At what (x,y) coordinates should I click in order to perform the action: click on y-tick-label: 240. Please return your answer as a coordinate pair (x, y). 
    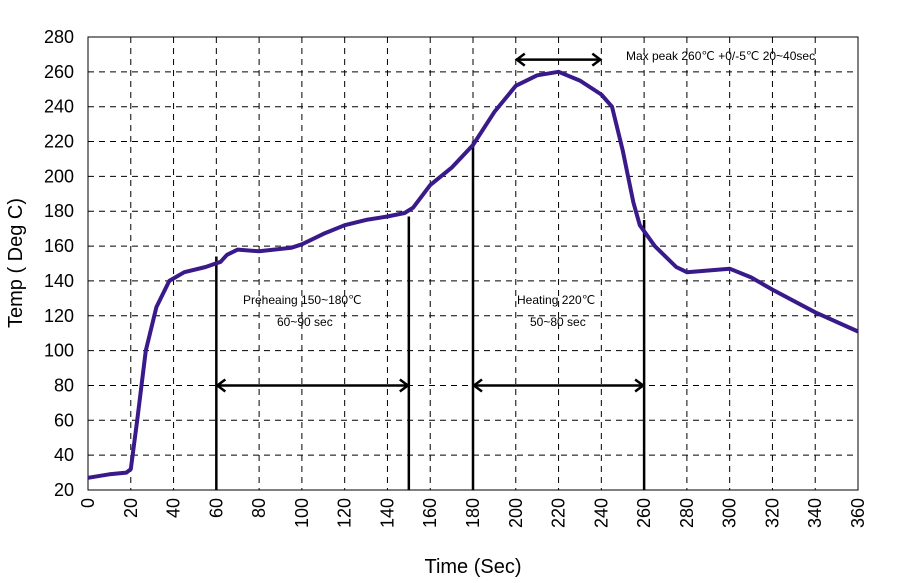
    Looking at the image, I should click on (59, 107).